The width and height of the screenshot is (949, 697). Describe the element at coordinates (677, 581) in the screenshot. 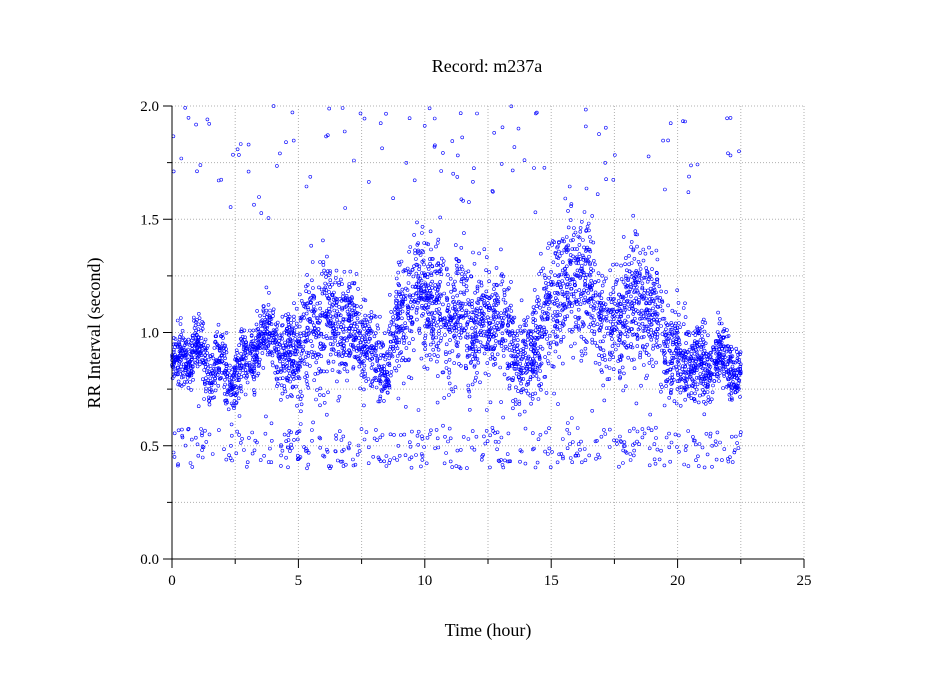

I see `x-tick-label: 20` at that location.